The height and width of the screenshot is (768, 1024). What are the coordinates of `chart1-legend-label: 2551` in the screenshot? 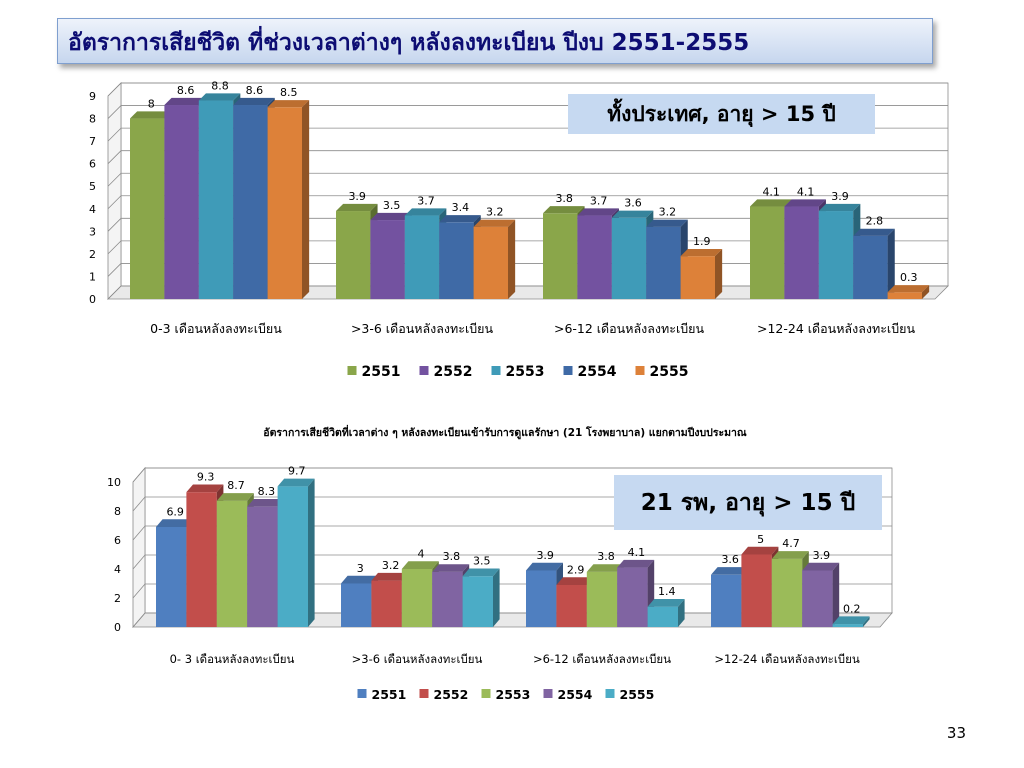 It's located at (381, 372).